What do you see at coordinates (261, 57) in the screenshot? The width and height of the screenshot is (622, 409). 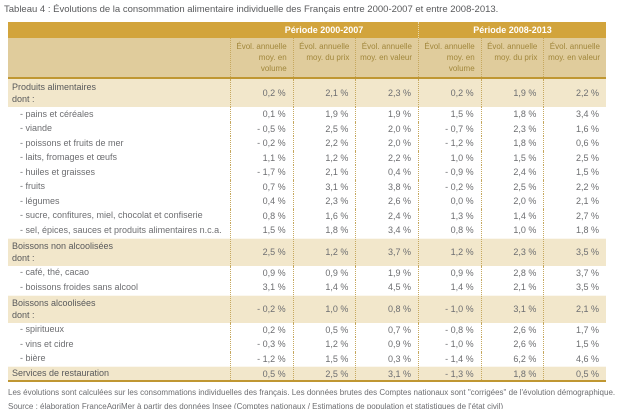 I see `column-header: Évol. annuelle moy. en volume` at bounding box center [261, 57].